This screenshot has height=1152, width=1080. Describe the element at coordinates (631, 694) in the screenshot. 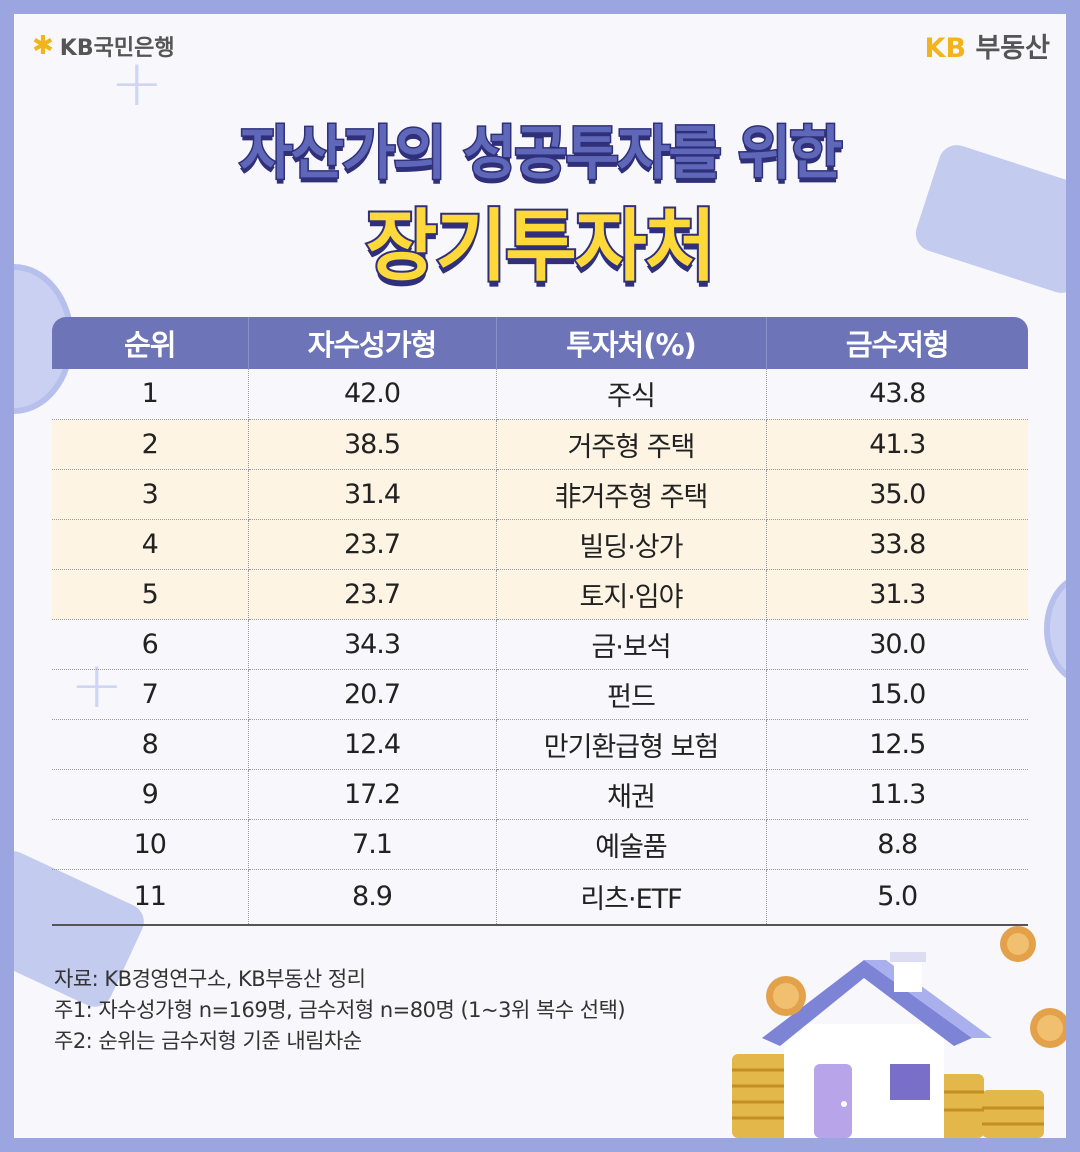

I see `cell-investment-item: 펀드` at that location.